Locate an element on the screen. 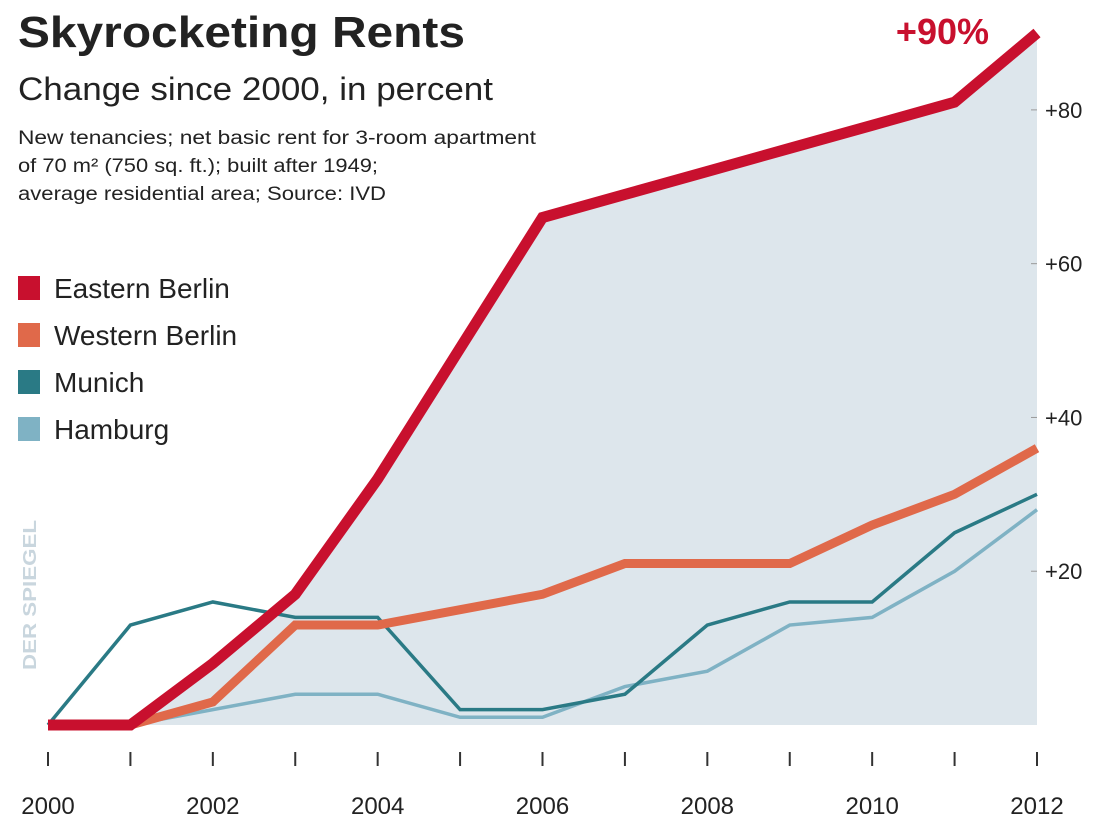 The height and width of the screenshot is (817, 1096). chart-title: Skyrocketing Rents is located at coordinates (241, 32).